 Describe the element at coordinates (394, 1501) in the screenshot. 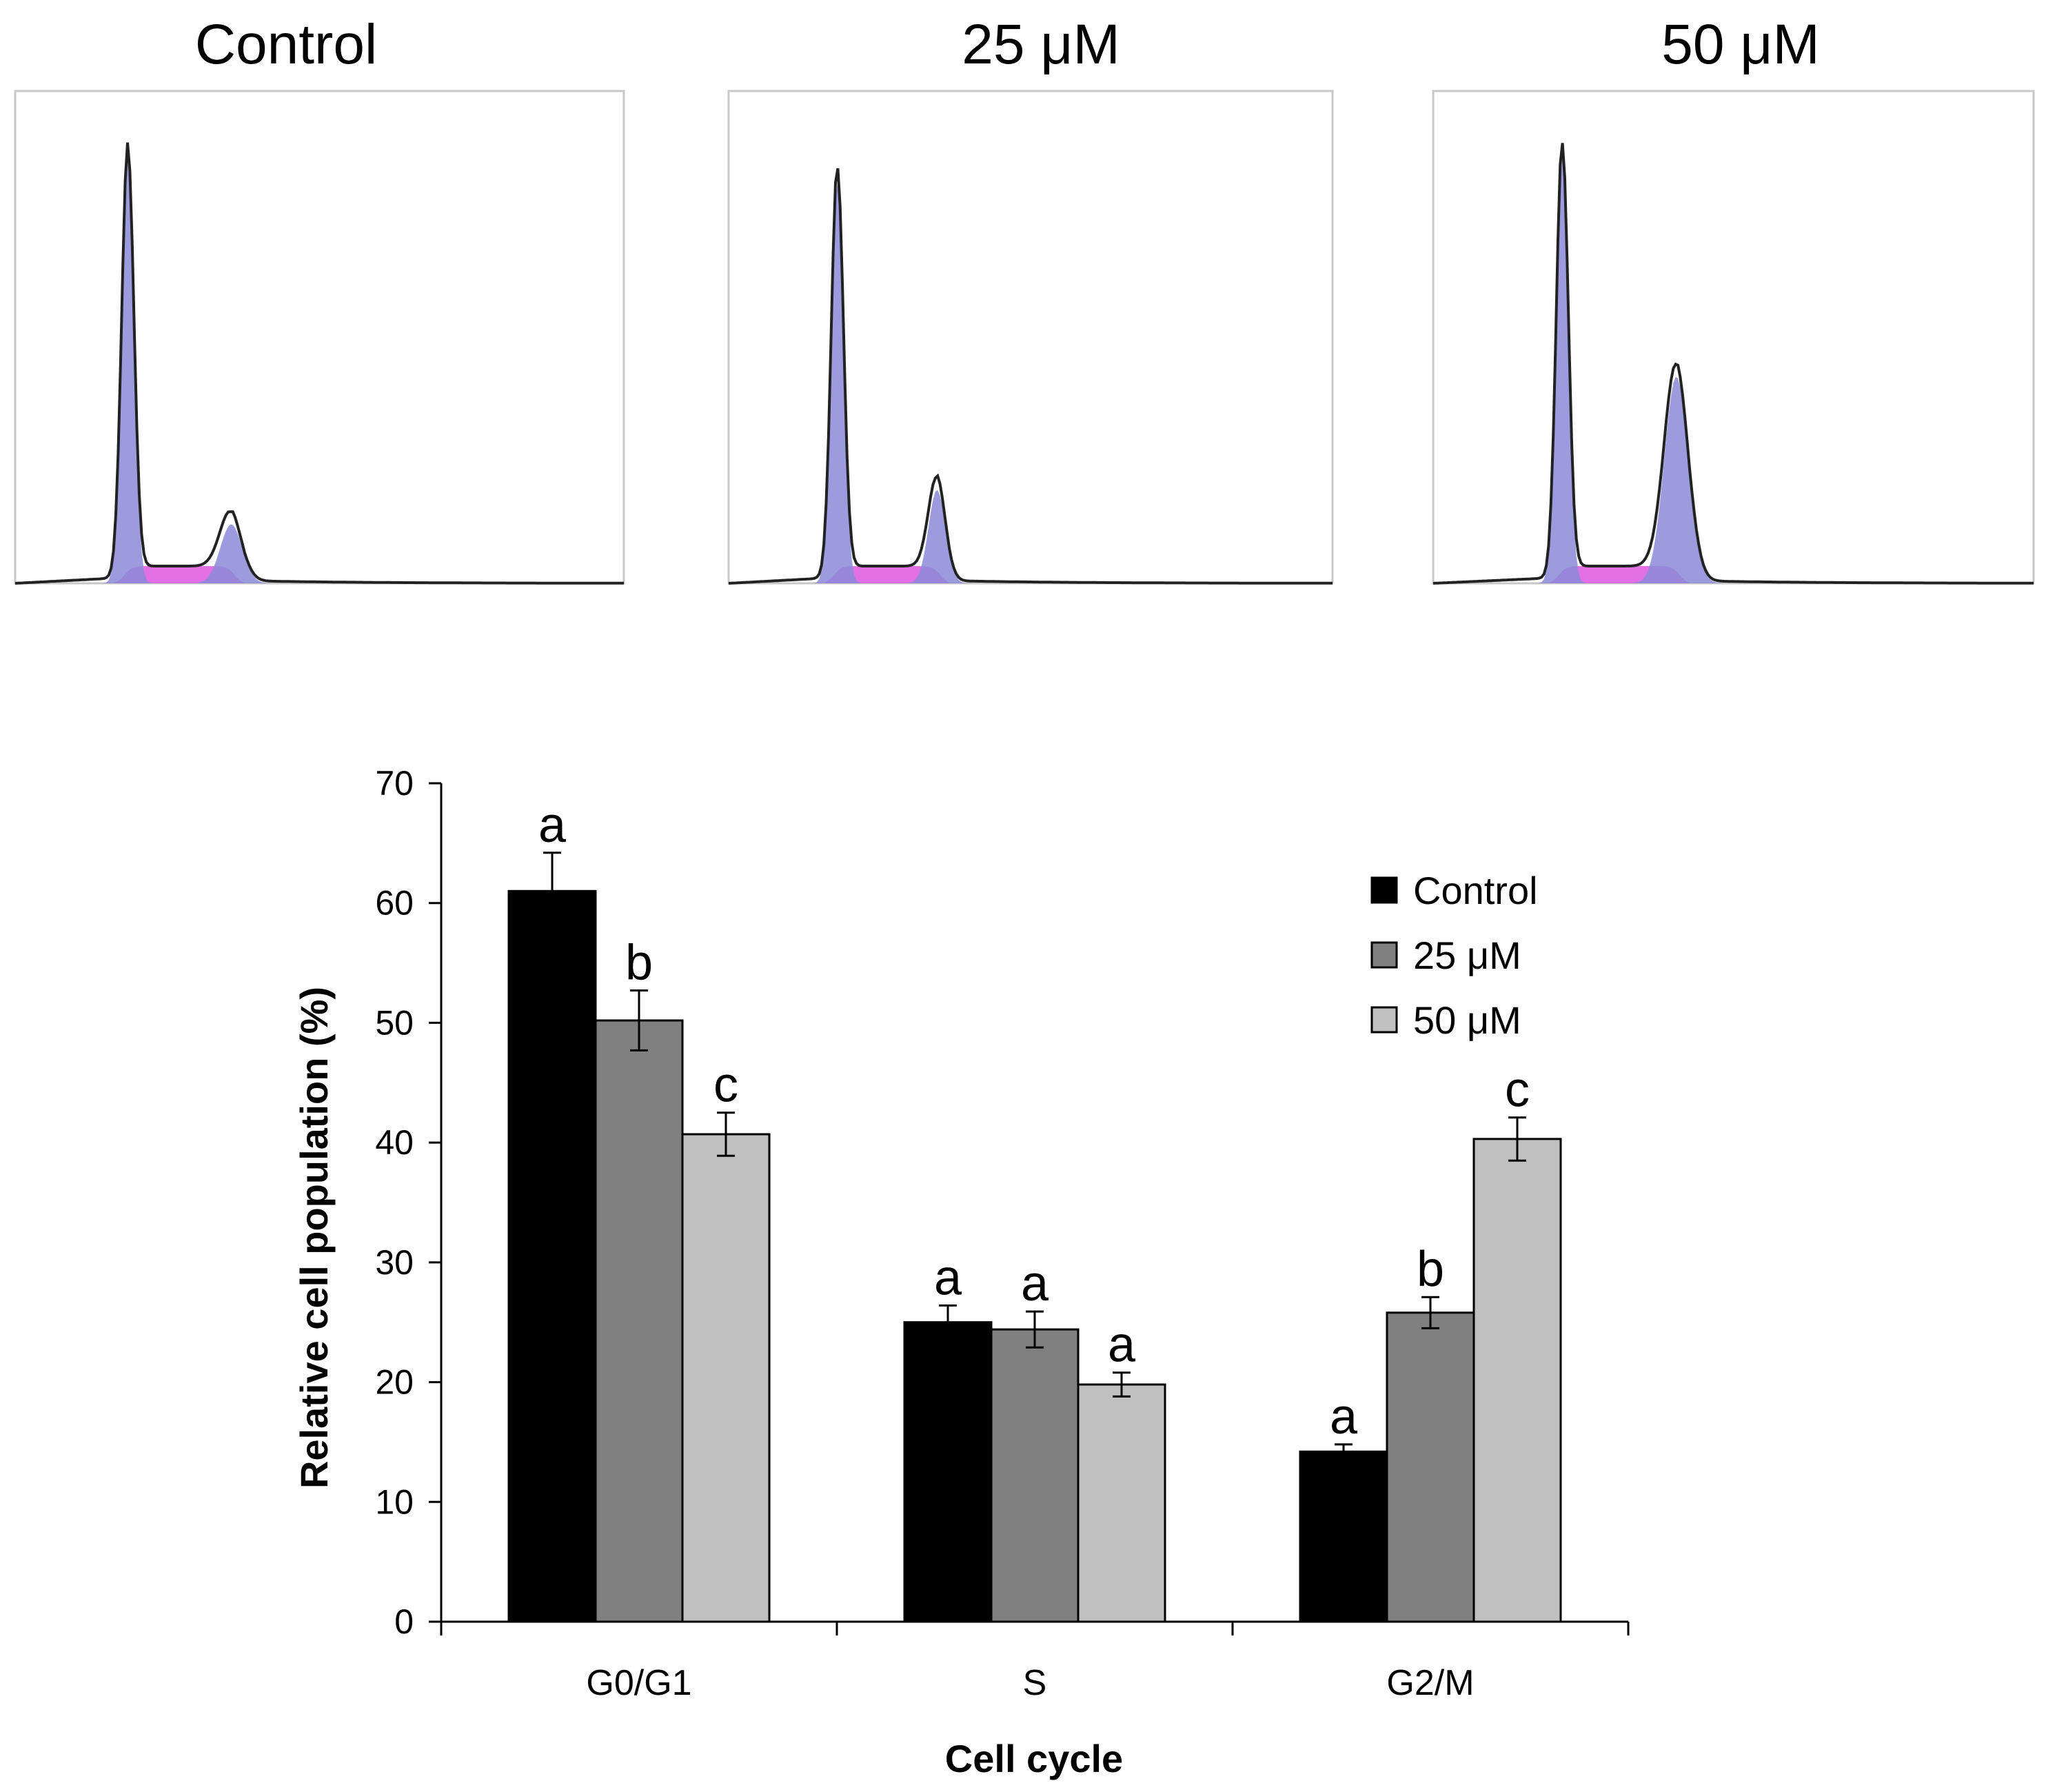

I see `y-tick-label: 10` at that location.